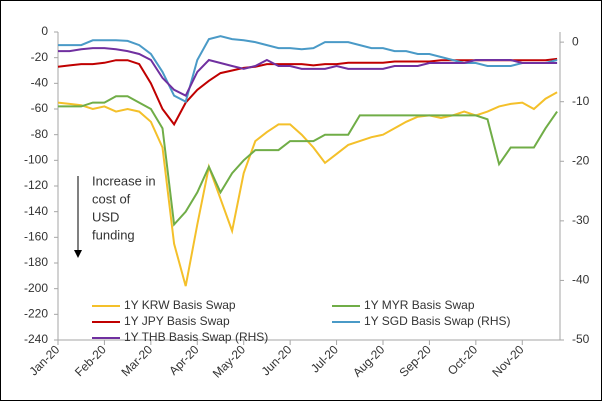 The image size is (602, 401). I want to click on y2-tick-label: 0, so click(575, 41).